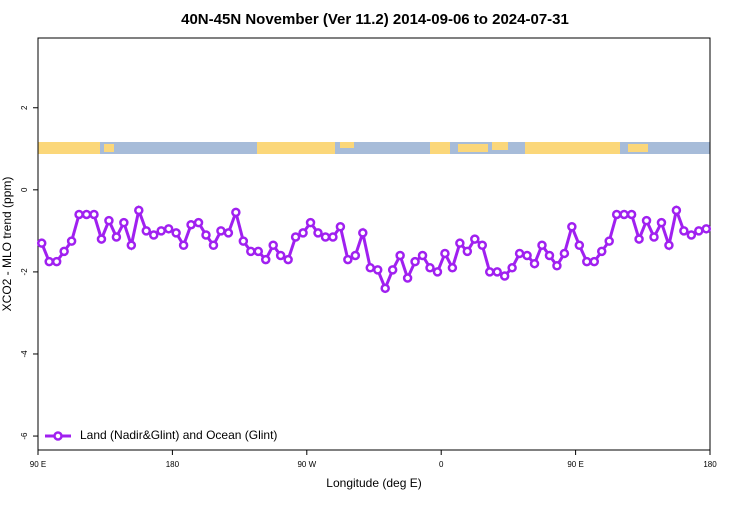 The width and height of the screenshot is (750, 505). I want to click on legend-label: Land (Nadir&Glint) and Ocean (Glint), so click(178, 435).